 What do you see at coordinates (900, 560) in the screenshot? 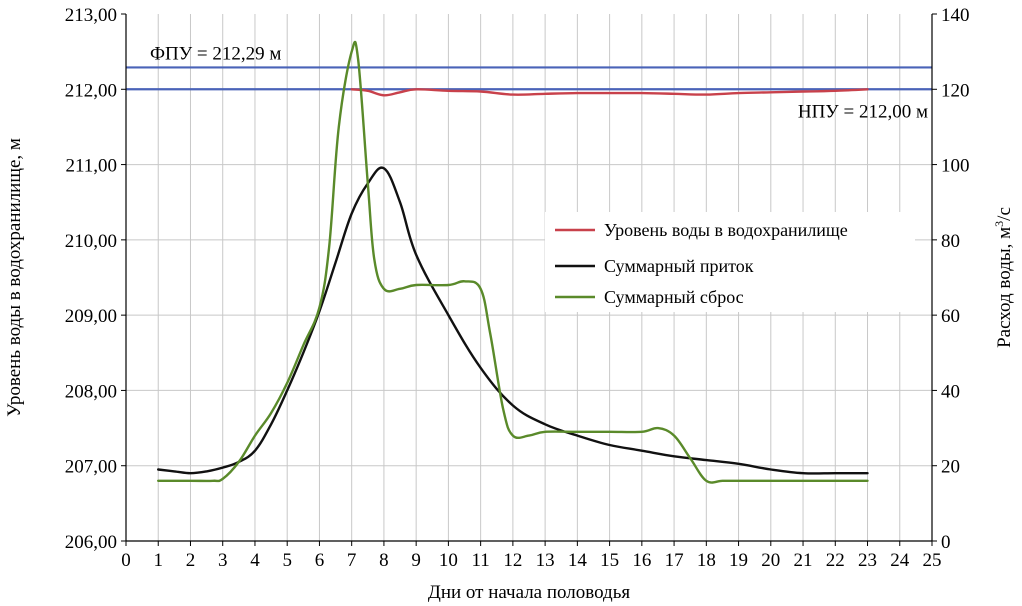
I see `x-tick-label: 24` at bounding box center [900, 560].